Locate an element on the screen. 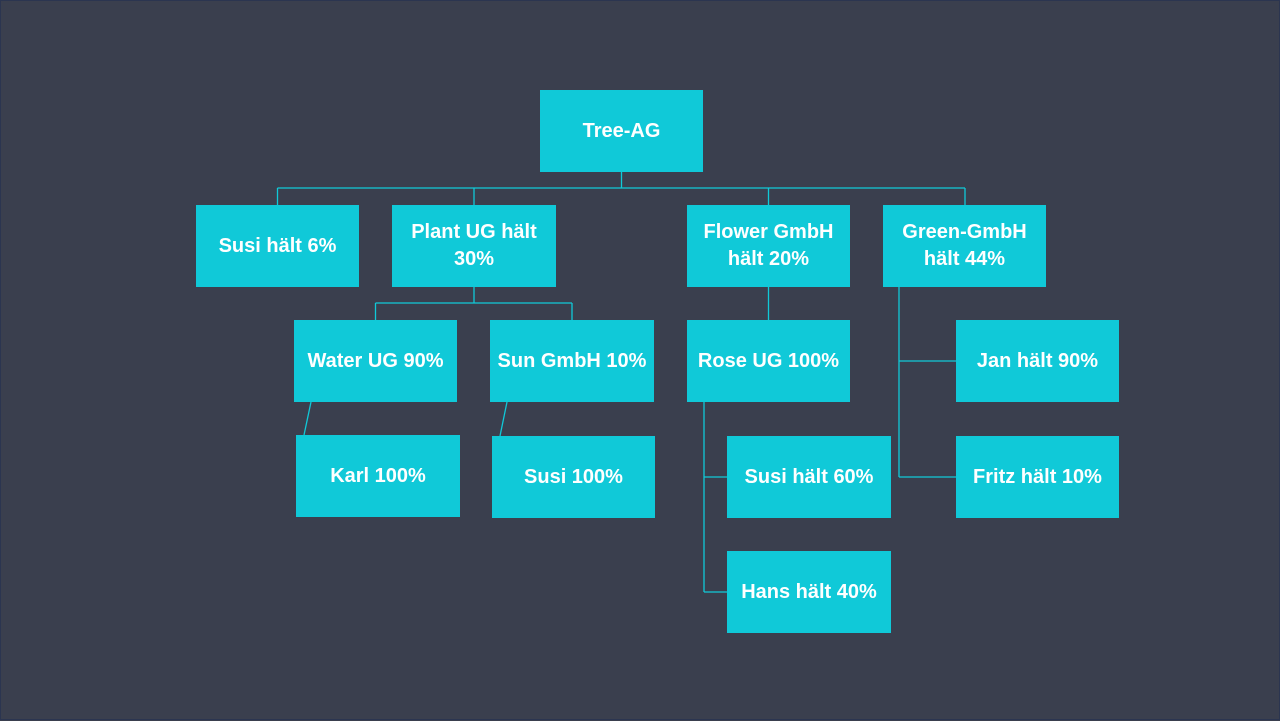 This screenshot has height=721, width=1280. connector-sun-susi is located at coordinates (503, 419).